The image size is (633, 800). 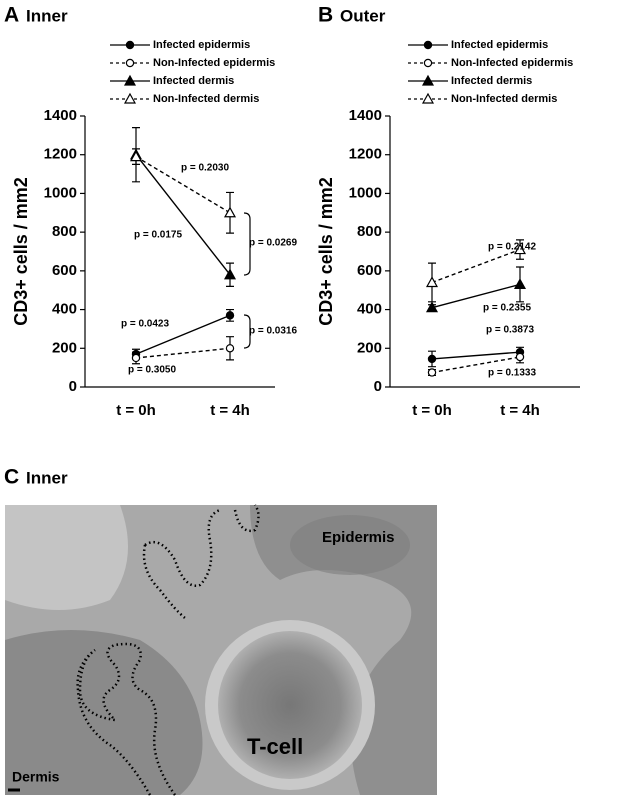 I want to click on p-value-annotation: p = 0.2355, so click(x=507, y=308).